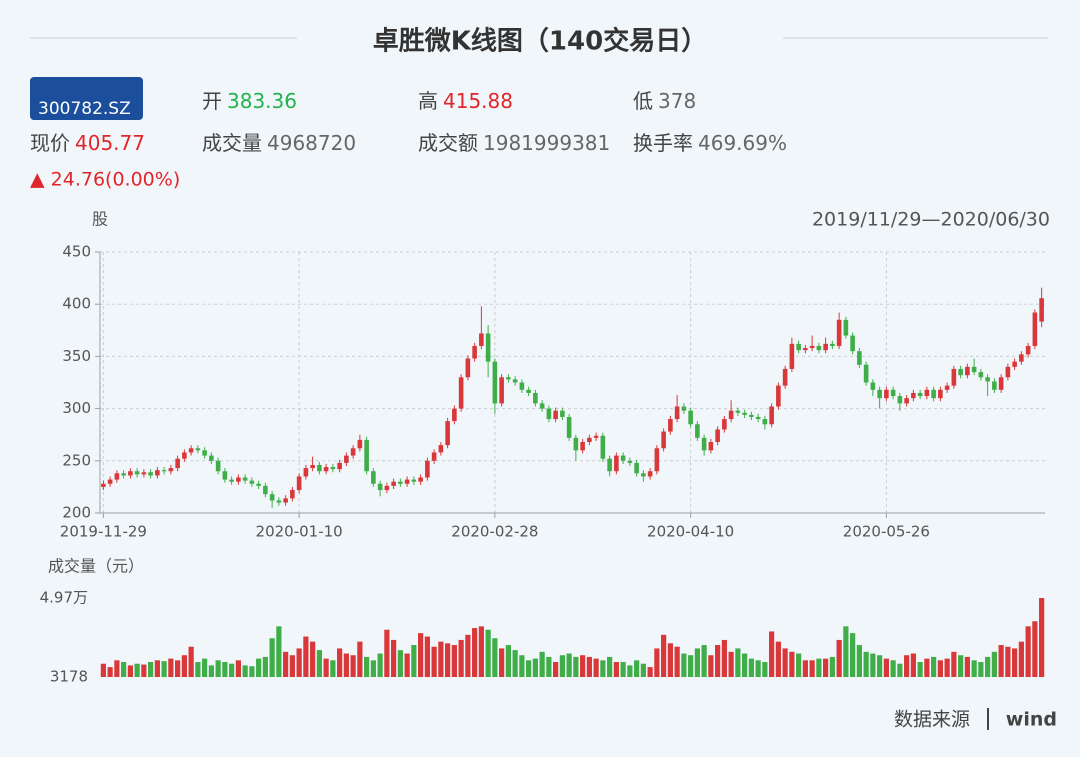  Describe the element at coordinates (96, 566) in the screenshot. I see `volume-axis-label: 成交量（元）` at that location.